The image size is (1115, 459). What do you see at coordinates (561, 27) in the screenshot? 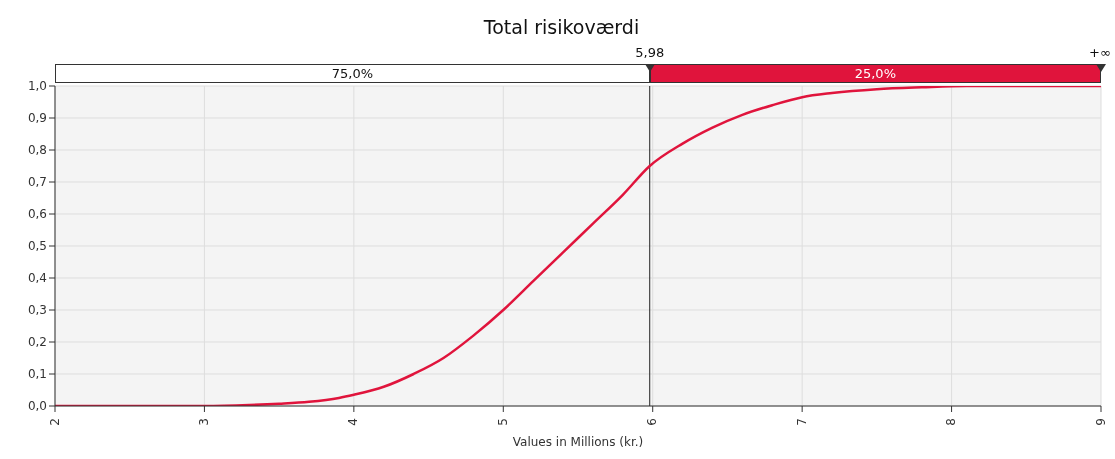
I see `chart-title: Total risikoværdi` at bounding box center [561, 27].